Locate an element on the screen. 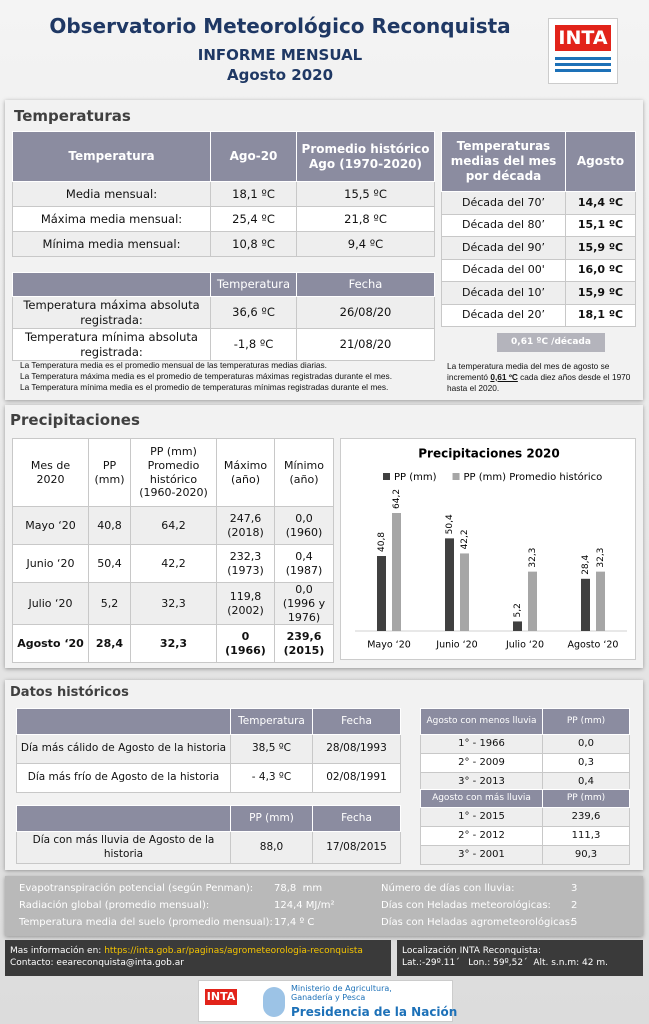 Image resolution: width=649 pixels, height=1024 pixels. cell: Mayo ‘20 is located at coordinates (50, 525).